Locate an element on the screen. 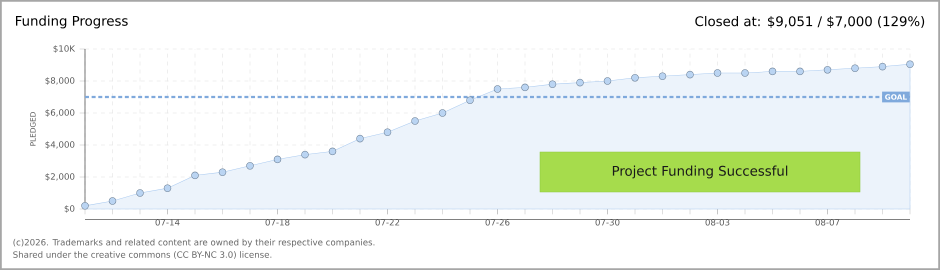 The height and width of the screenshot is (270, 940). x-tick-label: 07-26 is located at coordinates (498, 222).